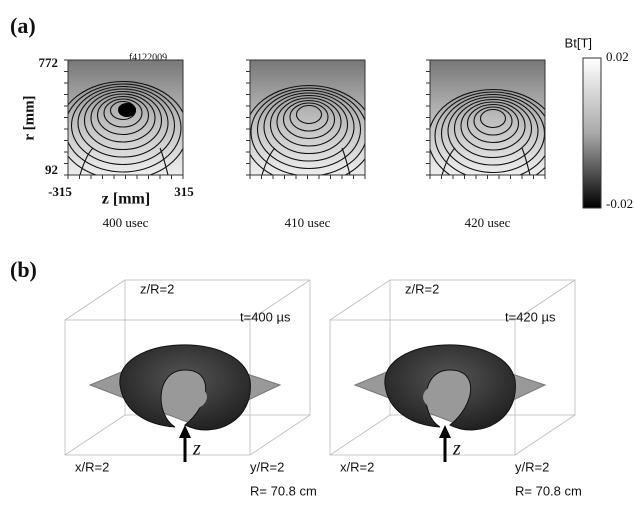 This screenshot has height=510, width=634. I want to click on colorbar-top: 0.02, so click(617, 56).